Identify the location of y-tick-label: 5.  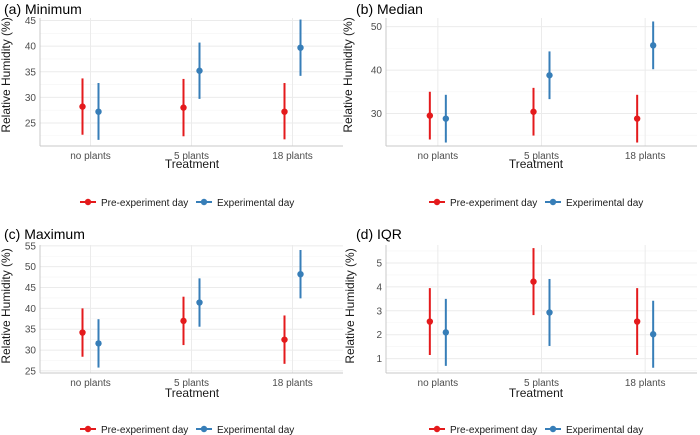
(379, 263).